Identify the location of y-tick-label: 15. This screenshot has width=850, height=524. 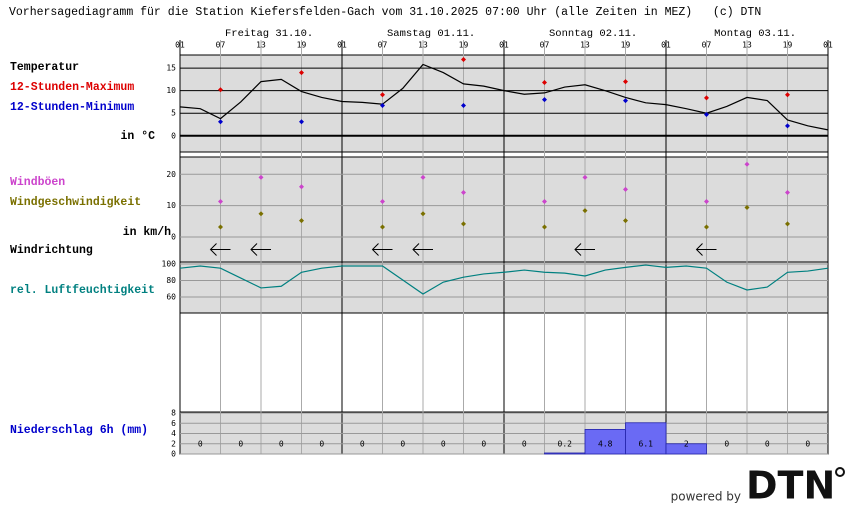
(171, 68).